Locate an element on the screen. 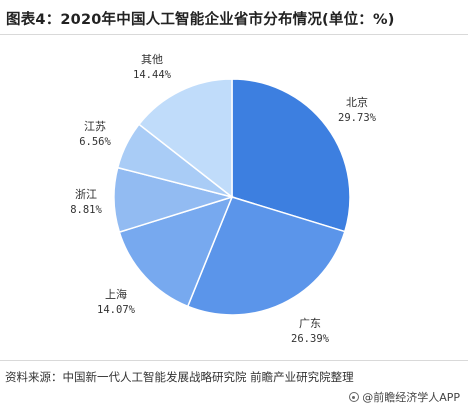 The width and height of the screenshot is (468, 409). brand-text: @前瞻经济学人APP is located at coordinates (411, 397).